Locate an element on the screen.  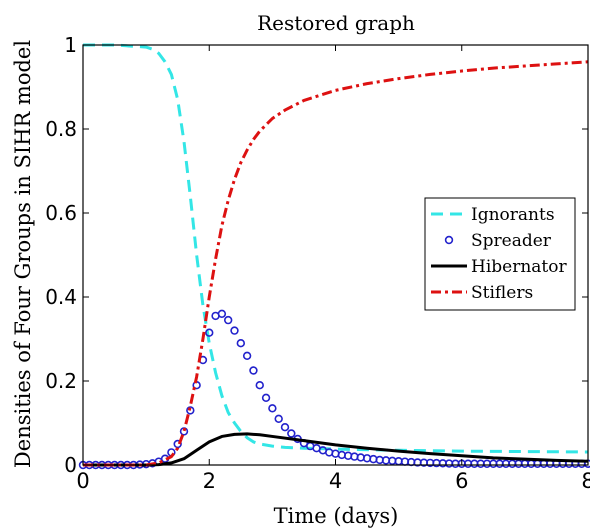
y-axis-label: Densities of Four Groups in SIHR model is located at coordinates (23, 254).